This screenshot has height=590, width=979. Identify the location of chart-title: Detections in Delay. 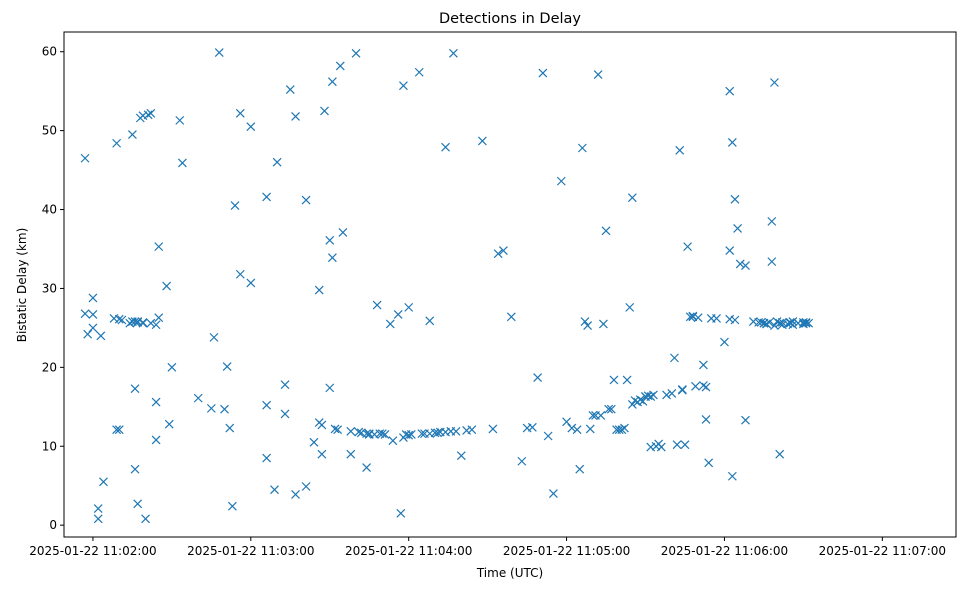
(510, 19).